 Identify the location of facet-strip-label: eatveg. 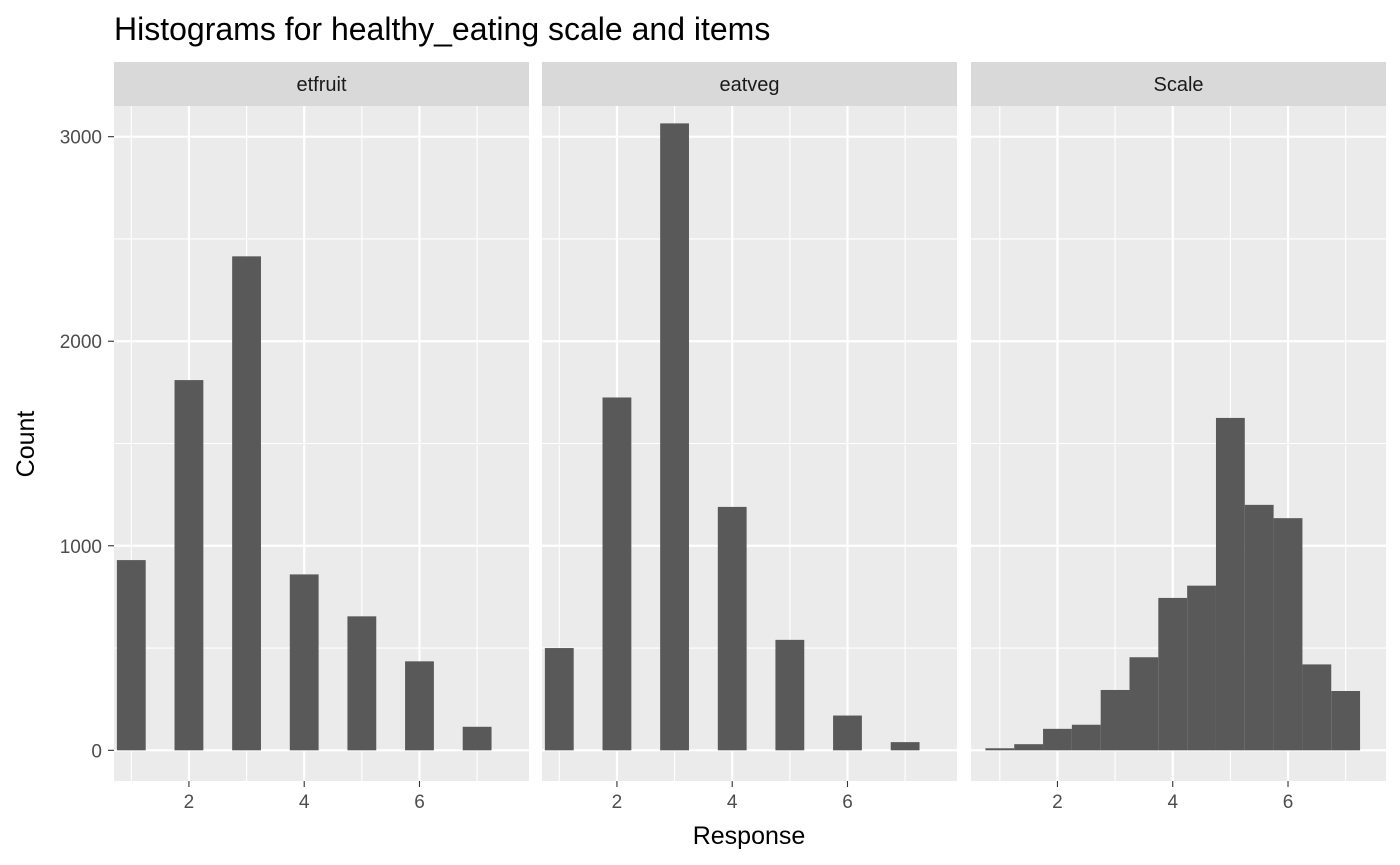
(749, 85).